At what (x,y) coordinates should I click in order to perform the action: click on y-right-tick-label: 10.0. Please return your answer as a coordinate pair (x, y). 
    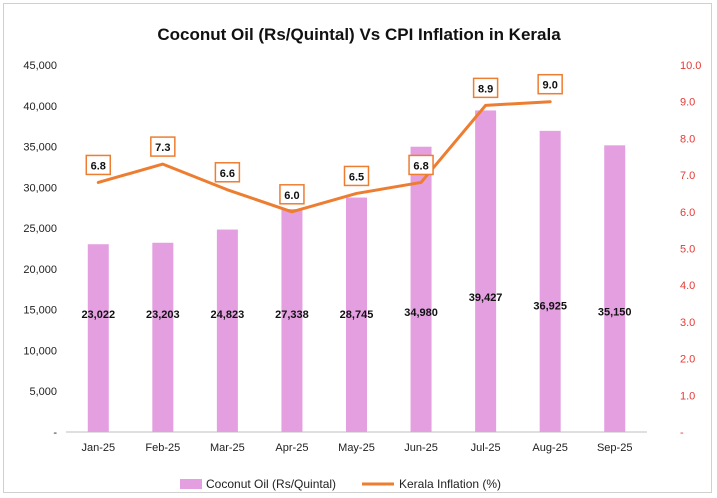
    Looking at the image, I should click on (690, 66).